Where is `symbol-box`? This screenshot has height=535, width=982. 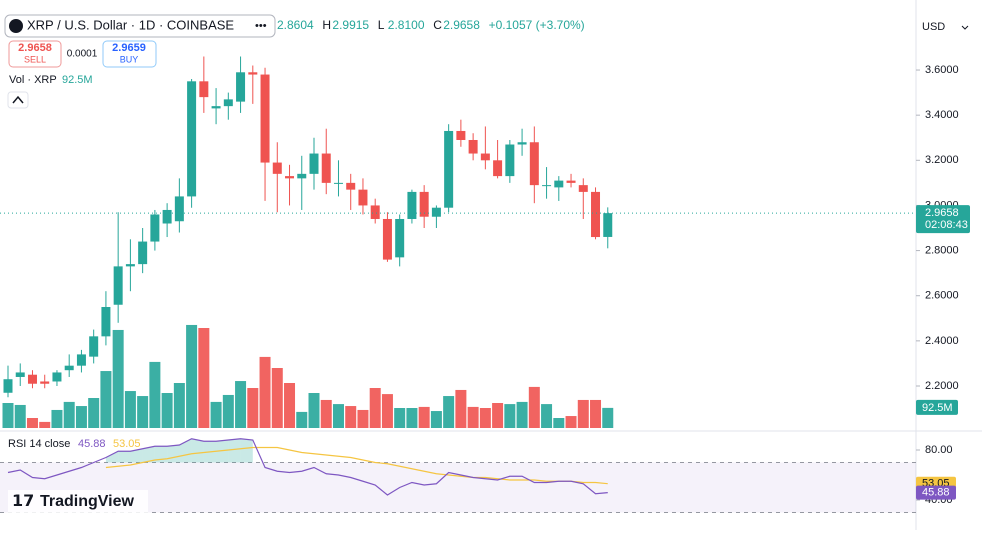 symbol-box is located at coordinates (140, 26).